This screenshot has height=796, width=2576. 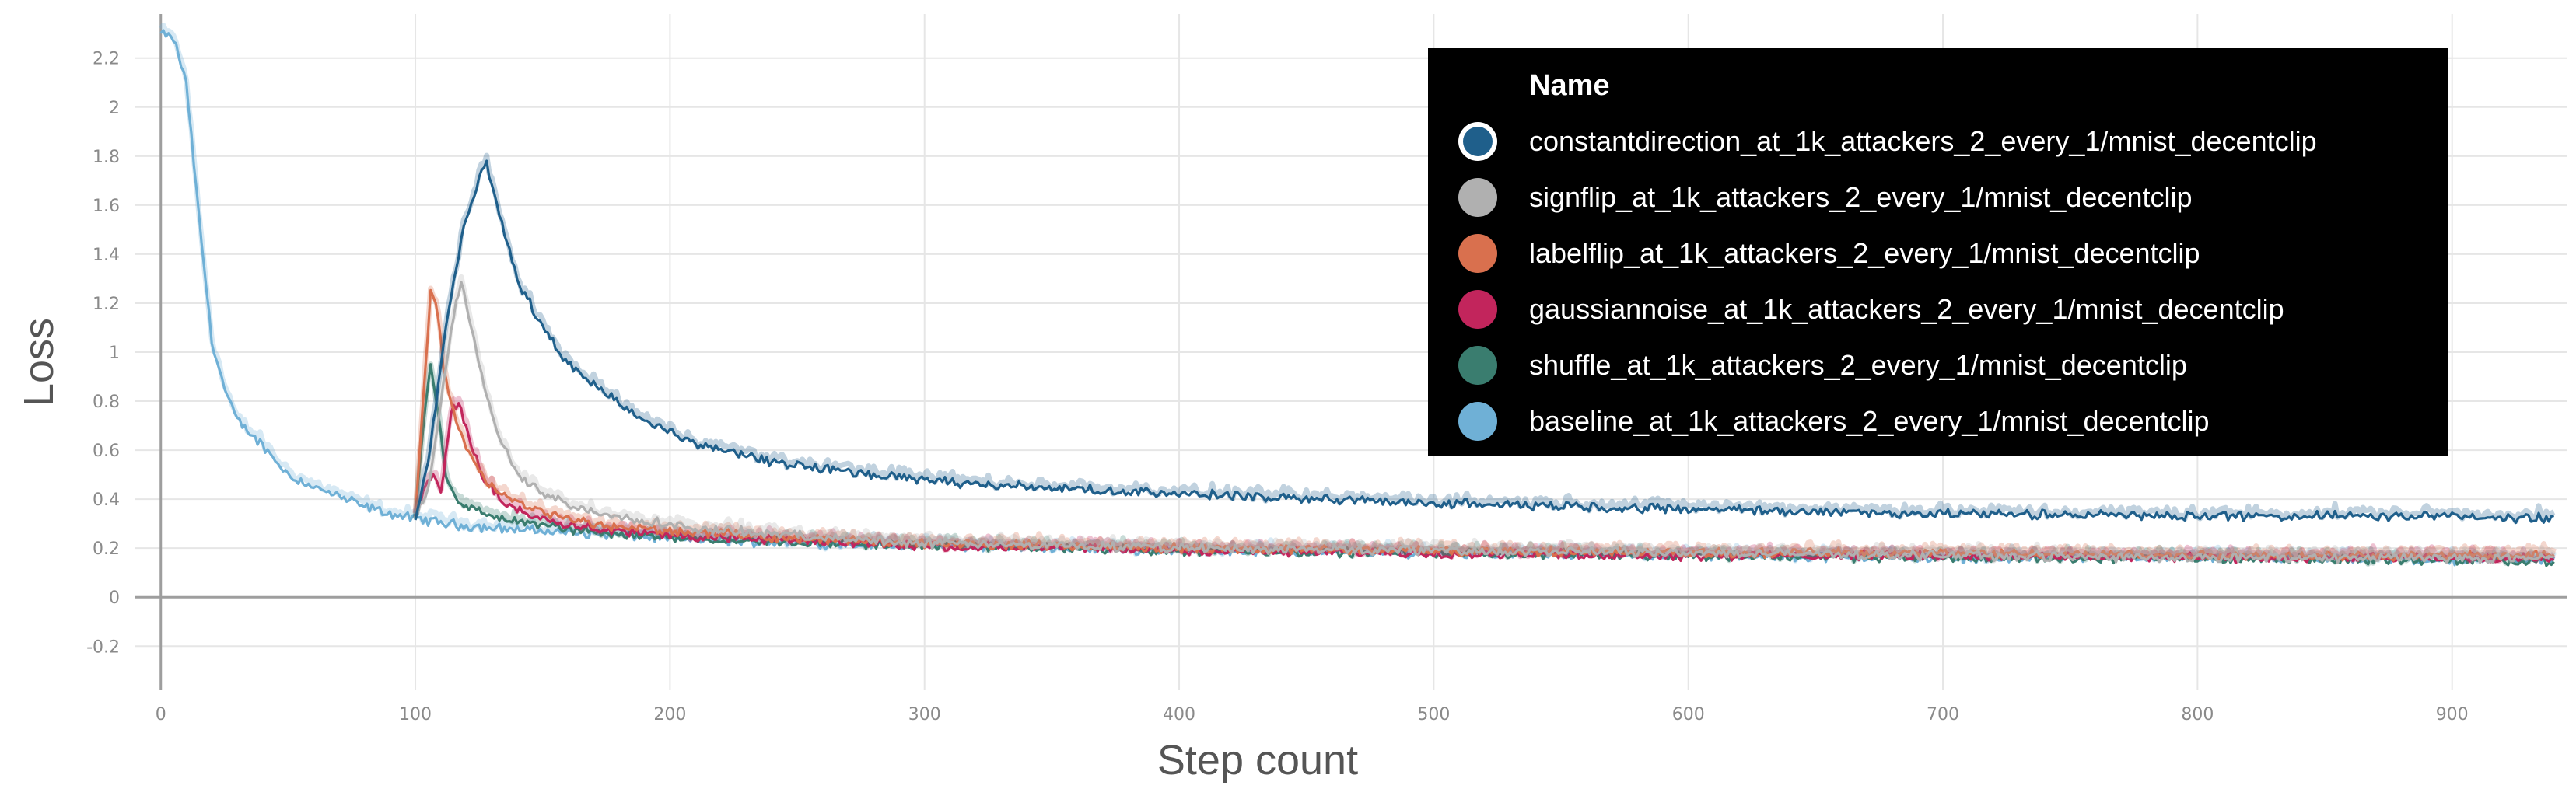 I want to click on y-tick-label: -0.2, so click(x=103, y=647).